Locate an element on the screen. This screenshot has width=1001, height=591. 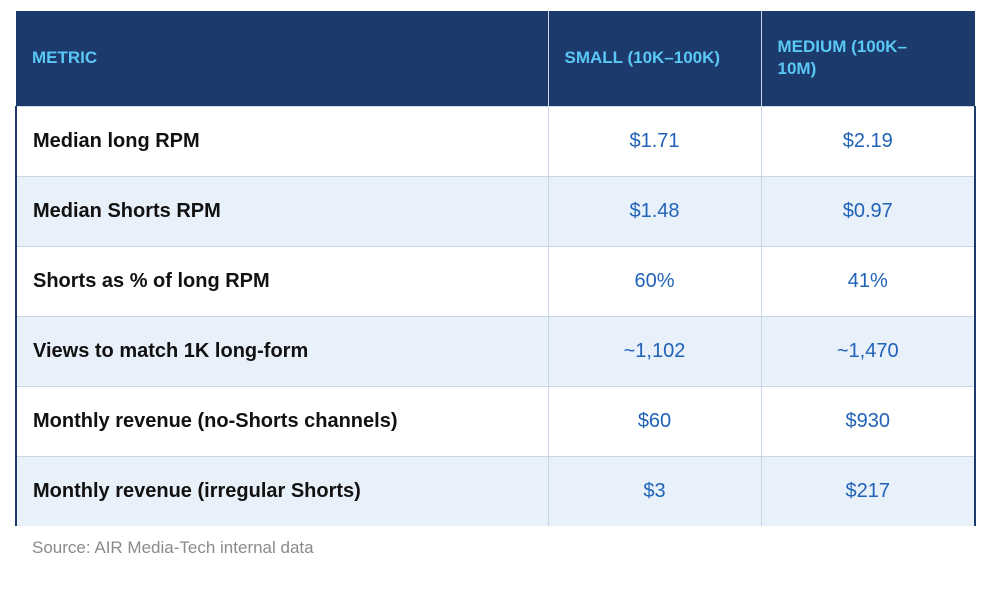
medium-value-cell: $0.97 is located at coordinates (868, 210).